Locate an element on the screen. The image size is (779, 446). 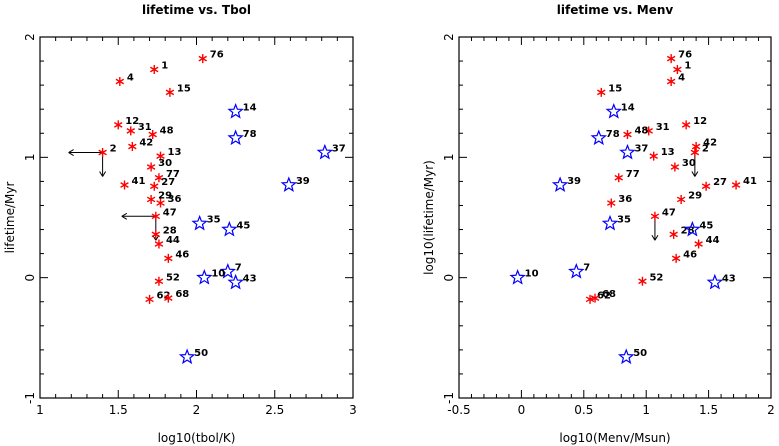
x-tick-label: 1.5 is located at coordinates (118, 410).